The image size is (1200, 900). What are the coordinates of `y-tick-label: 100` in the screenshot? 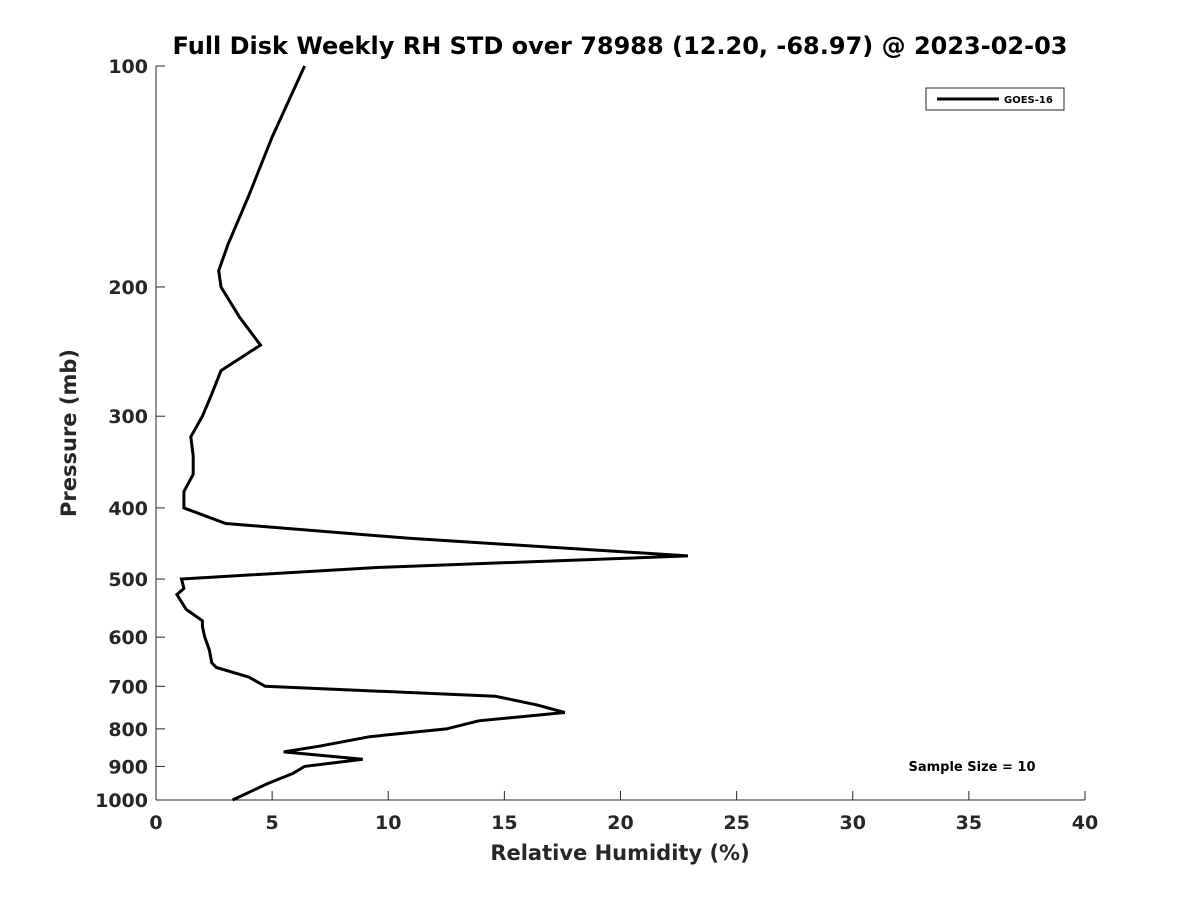 It's located at (128, 67).